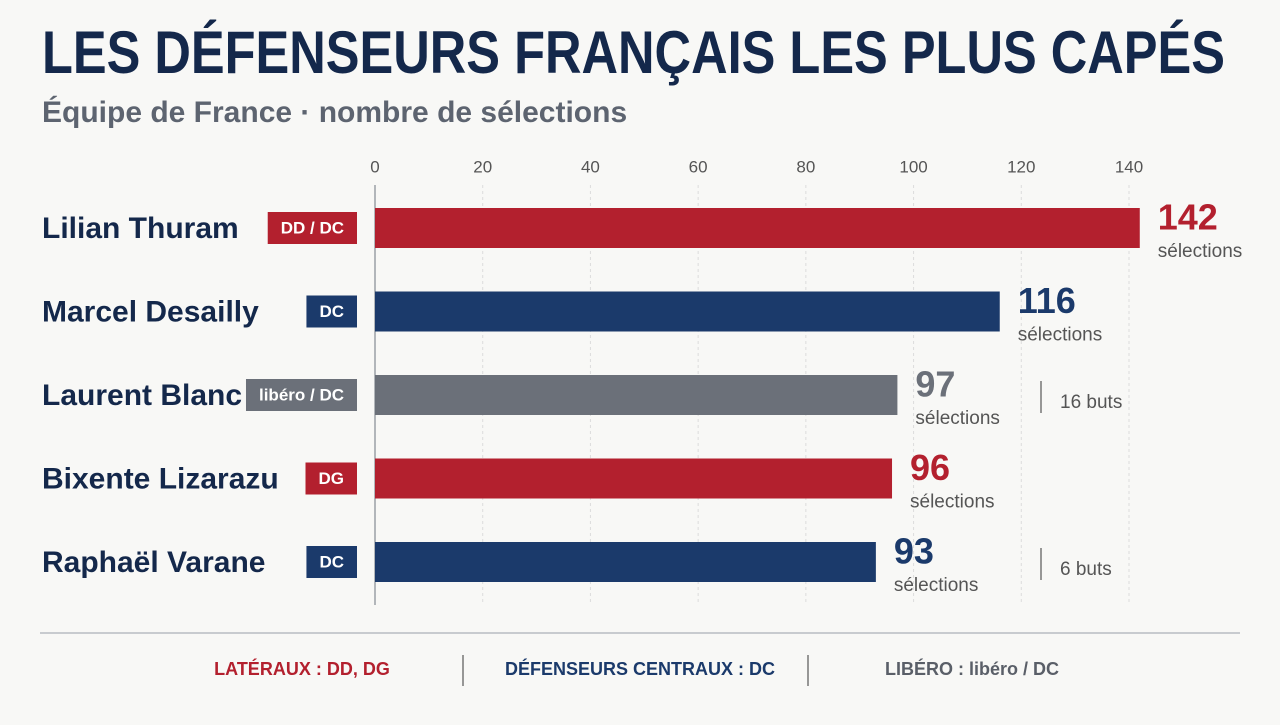 The image size is (1280, 725). I want to click on value-label: 116, so click(1047, 300).